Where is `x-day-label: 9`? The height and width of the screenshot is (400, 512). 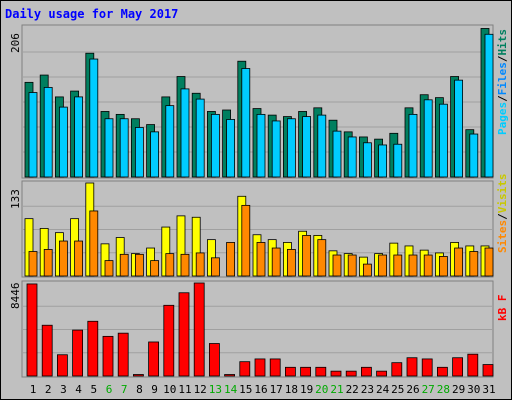
x-day-label: 9 is located at coordinates (154, 389).